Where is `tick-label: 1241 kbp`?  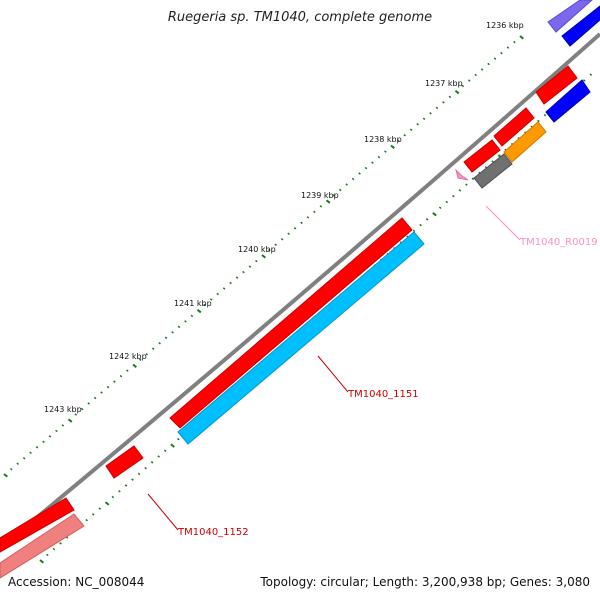
tick-label: 1241 kbp is located at coordinates (193, 303).